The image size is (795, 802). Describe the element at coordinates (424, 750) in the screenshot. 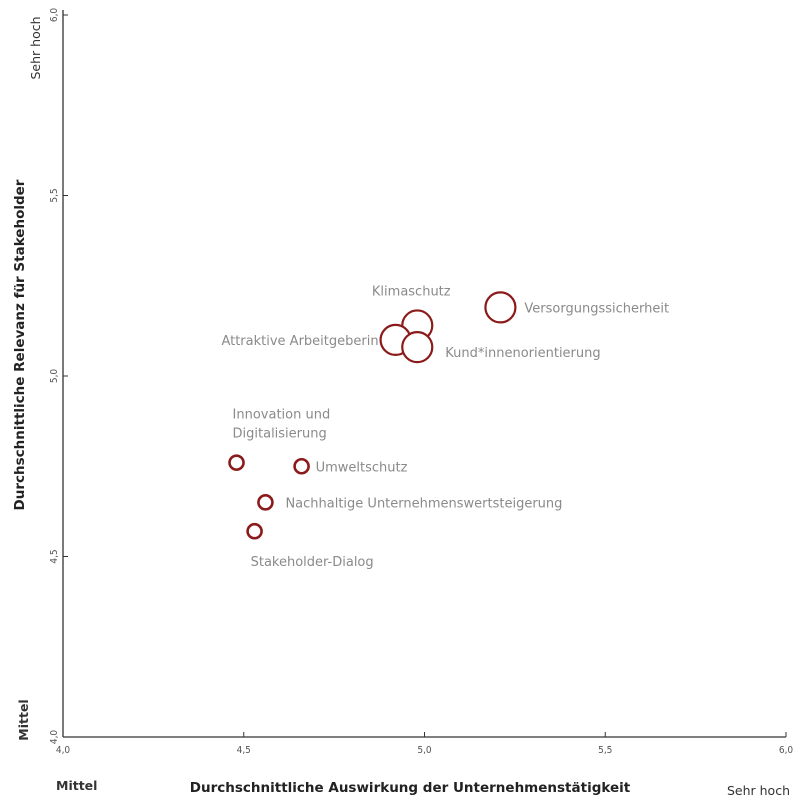

I see `x-tick-label: 5,0` at that location.